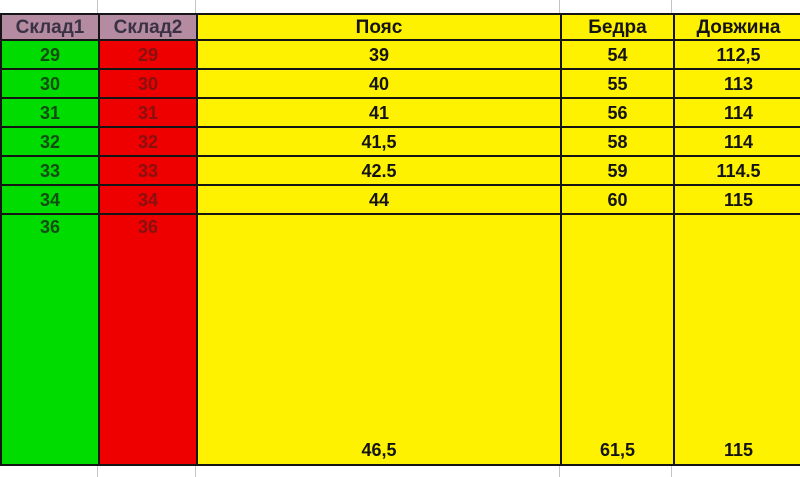  What do you see at coordinates (737, 55) in the screenshot?
I see `cell-r1-dovzhina: 112,5` at bounding box center [737, 55].